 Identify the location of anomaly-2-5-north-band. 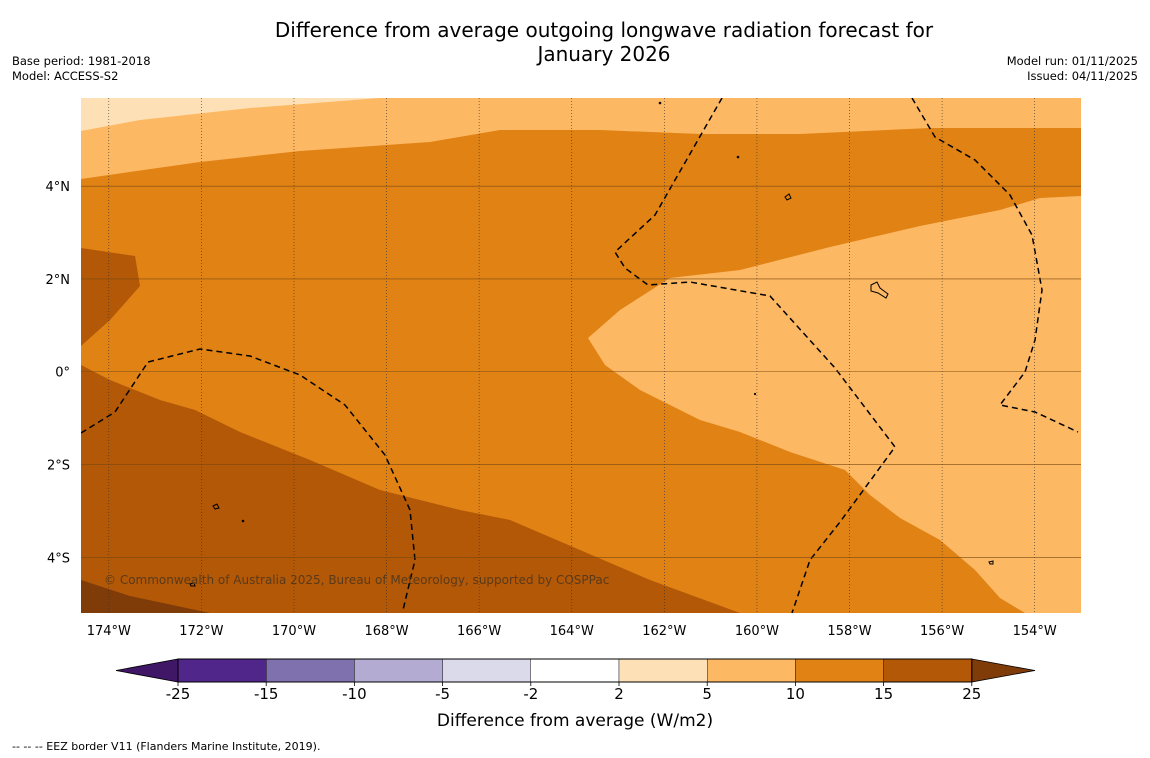
(230, 114).